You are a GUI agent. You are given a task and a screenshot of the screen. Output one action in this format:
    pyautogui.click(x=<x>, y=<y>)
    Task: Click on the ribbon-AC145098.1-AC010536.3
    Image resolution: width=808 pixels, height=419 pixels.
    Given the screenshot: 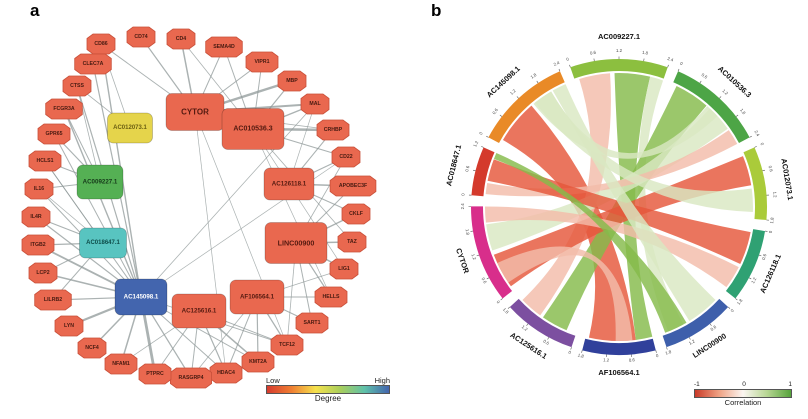 What is the action you would take?
    pyautogui.click(x=625, y=125)
    